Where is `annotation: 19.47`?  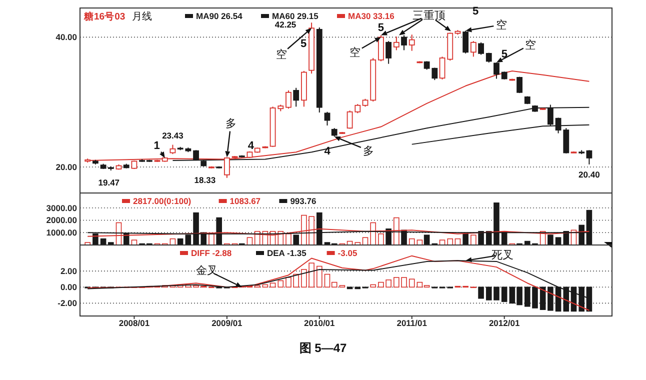
annotation: 19.47 is located at coordinates (109, 182).